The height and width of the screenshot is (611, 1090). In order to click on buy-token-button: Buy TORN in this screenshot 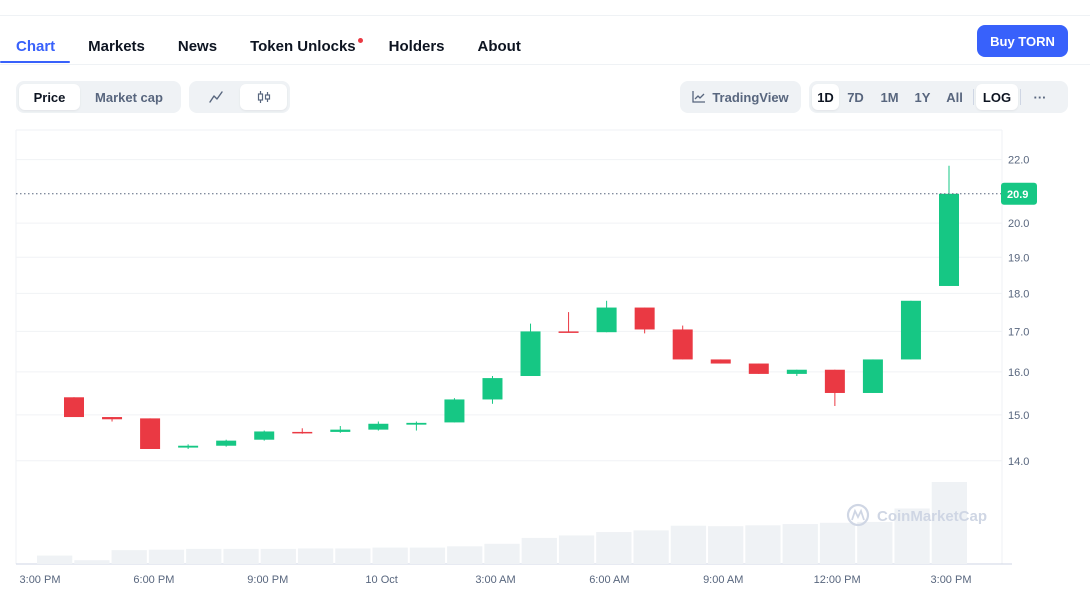, I will do `click(1022, 41)`.